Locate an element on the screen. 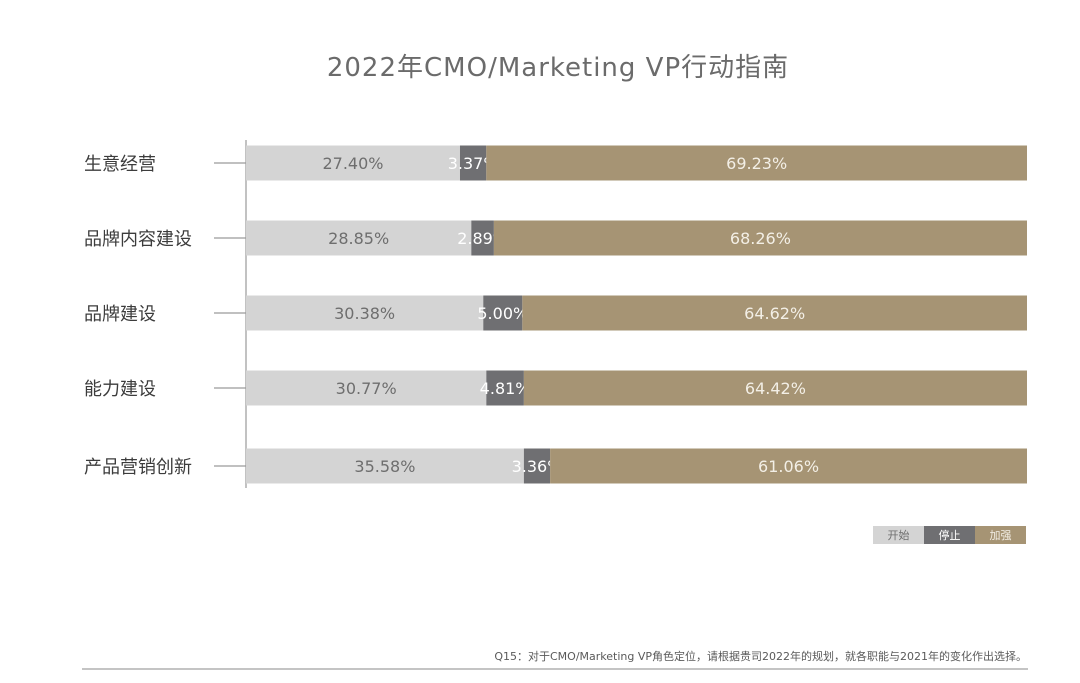  data-label: 68.26% is located at coordinates (760, 238).